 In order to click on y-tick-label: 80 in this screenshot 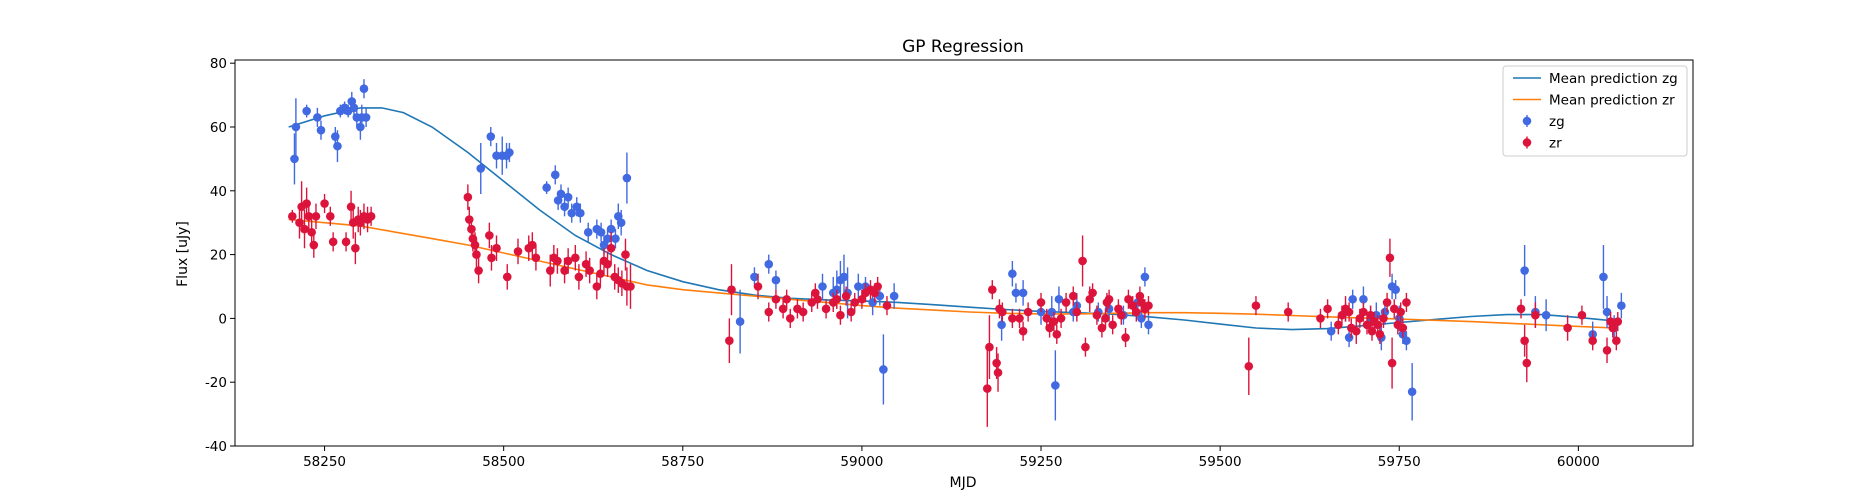, I will do `click(218, 64)`.